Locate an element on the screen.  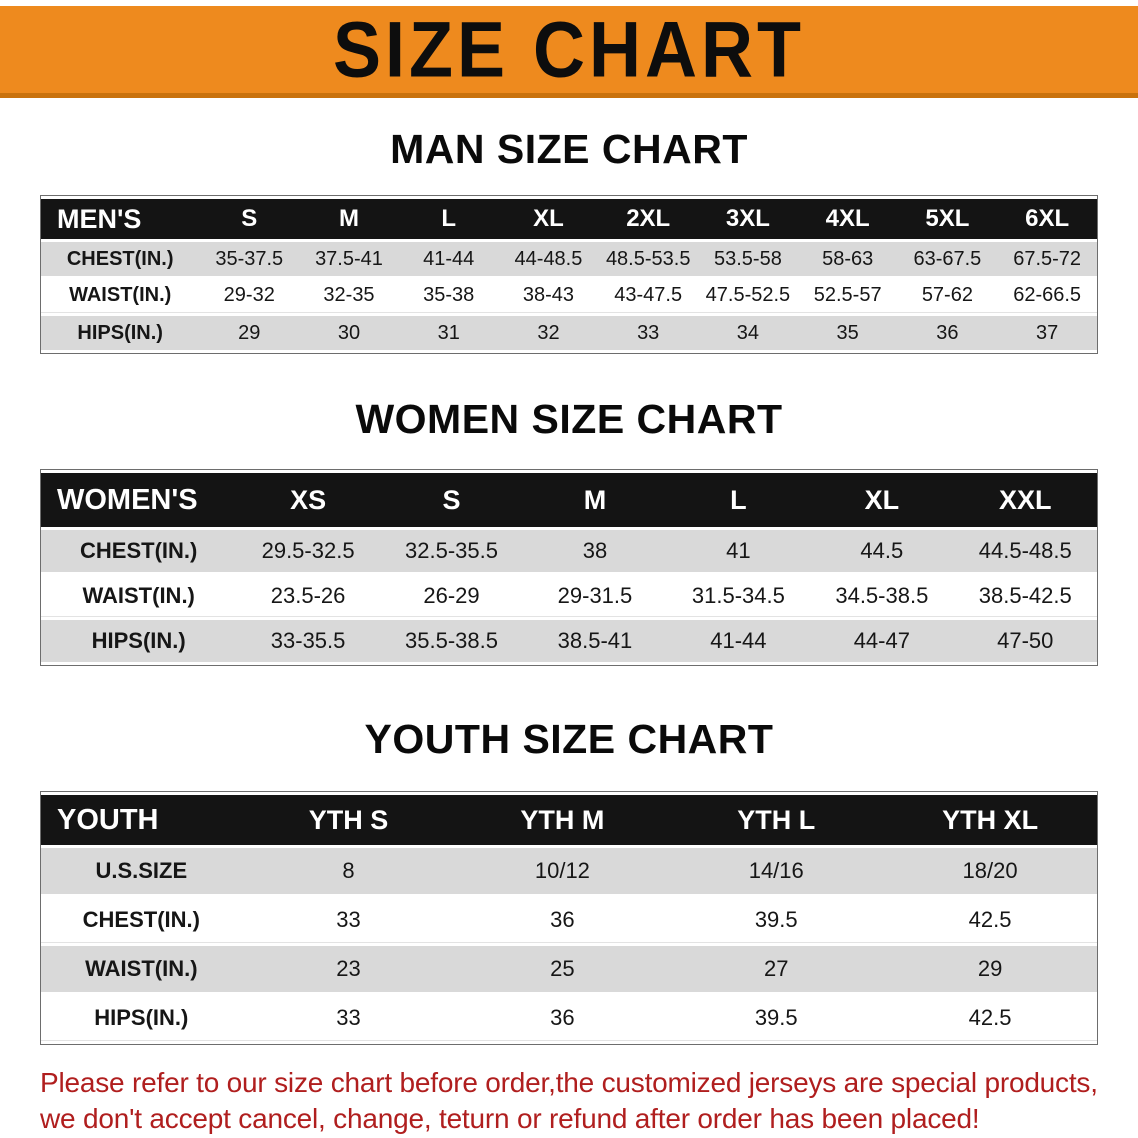
value-cell: 38.5-41 is located at coordinates (595, 641).